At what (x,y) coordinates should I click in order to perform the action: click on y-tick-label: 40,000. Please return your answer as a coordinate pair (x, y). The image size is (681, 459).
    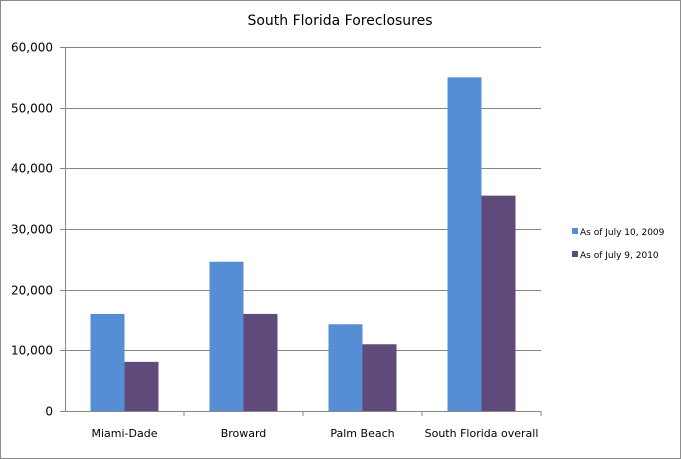
    Looking at the image, I should click on (32, 169).